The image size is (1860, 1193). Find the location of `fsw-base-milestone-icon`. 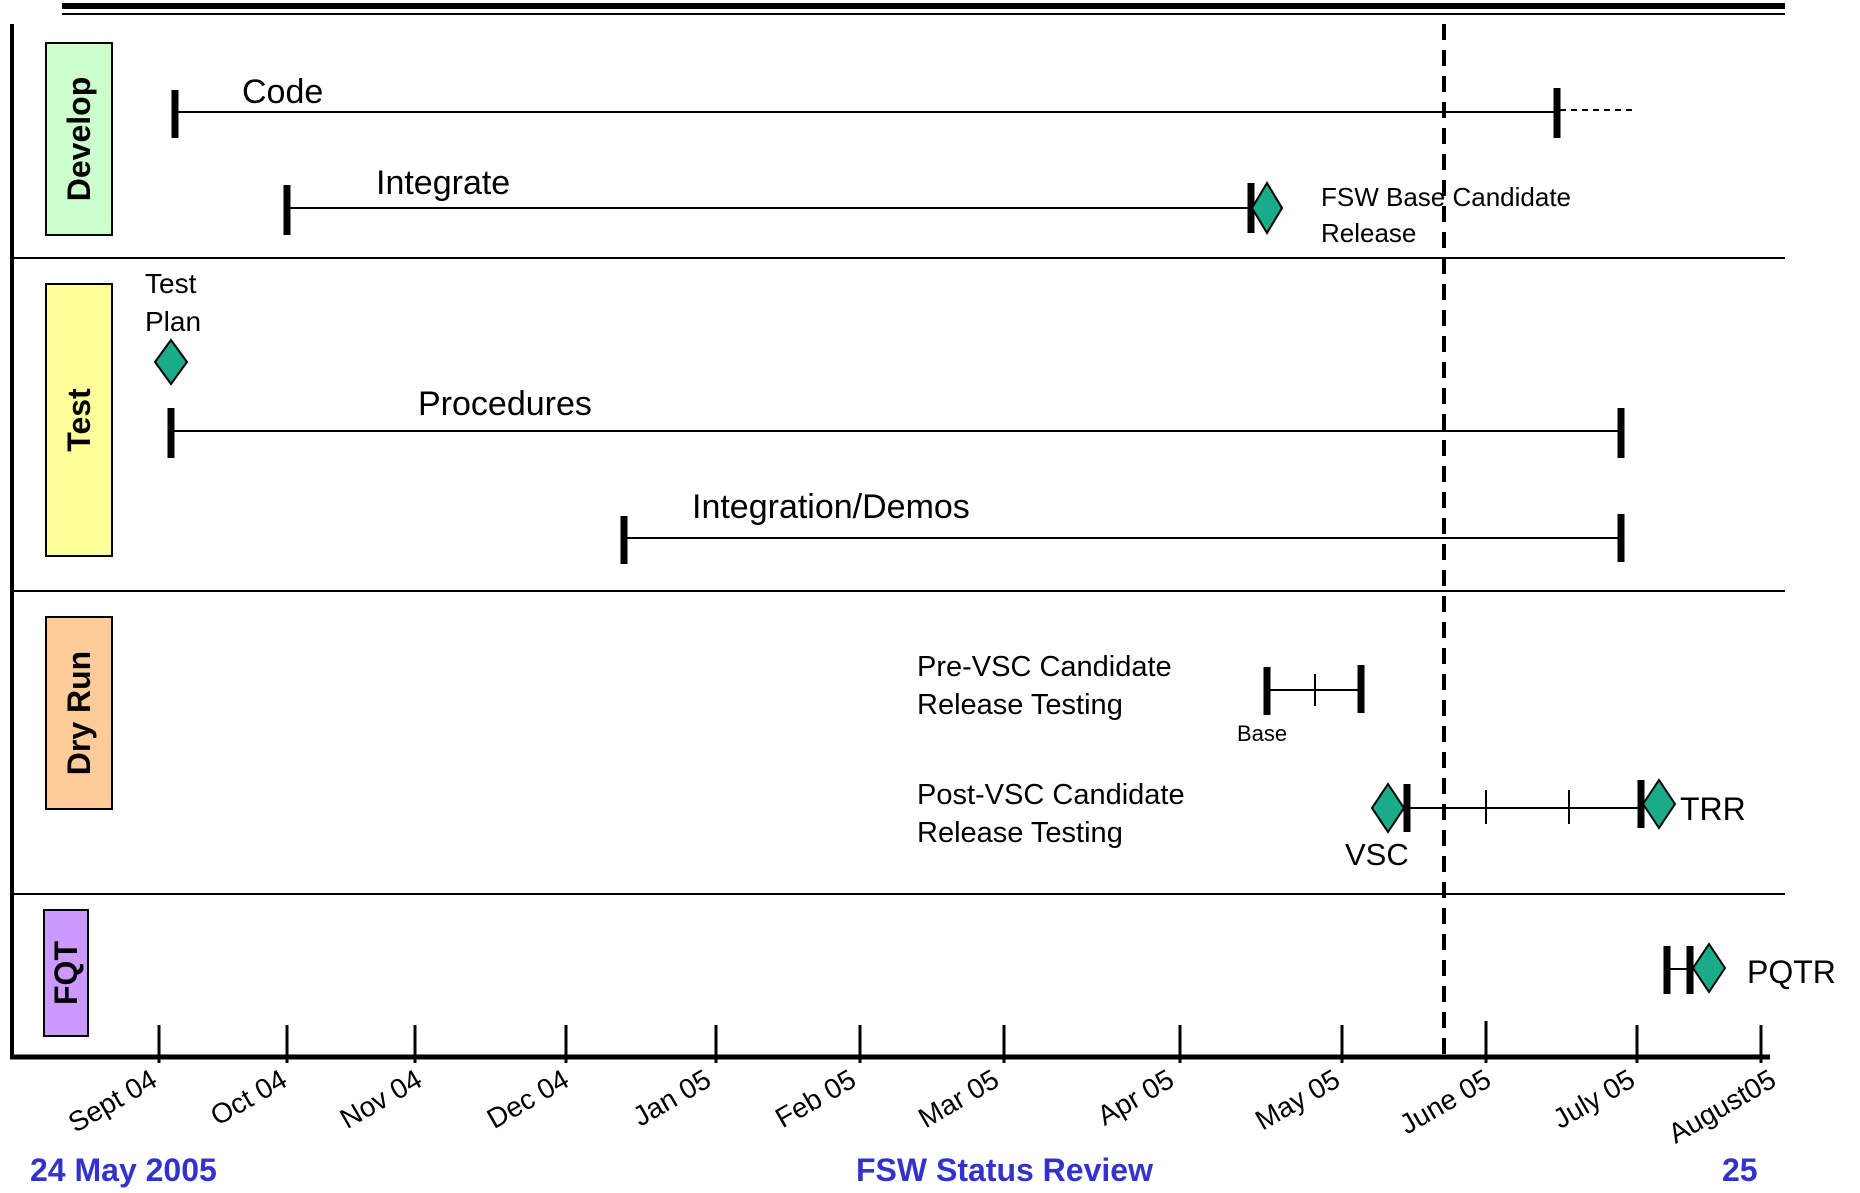

fsw-base-milestone-icon is located at coordinates (1267, 208).